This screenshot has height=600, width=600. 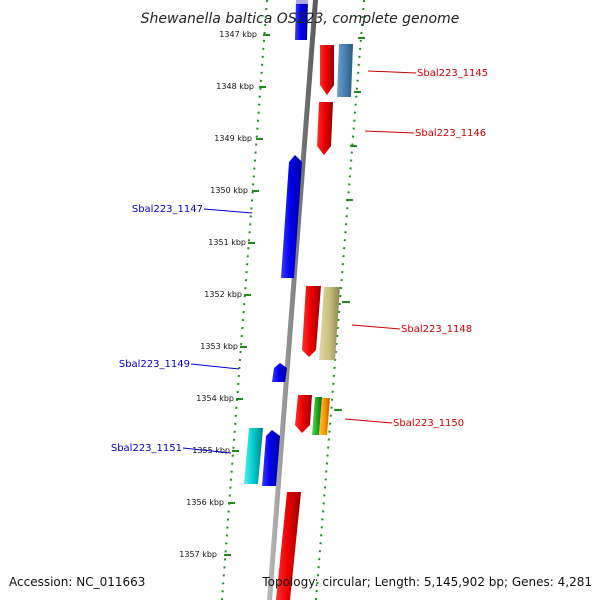 I want to click on gene-label-sbal223-1146: Sbal223_1146, so click(x=450, y=133).